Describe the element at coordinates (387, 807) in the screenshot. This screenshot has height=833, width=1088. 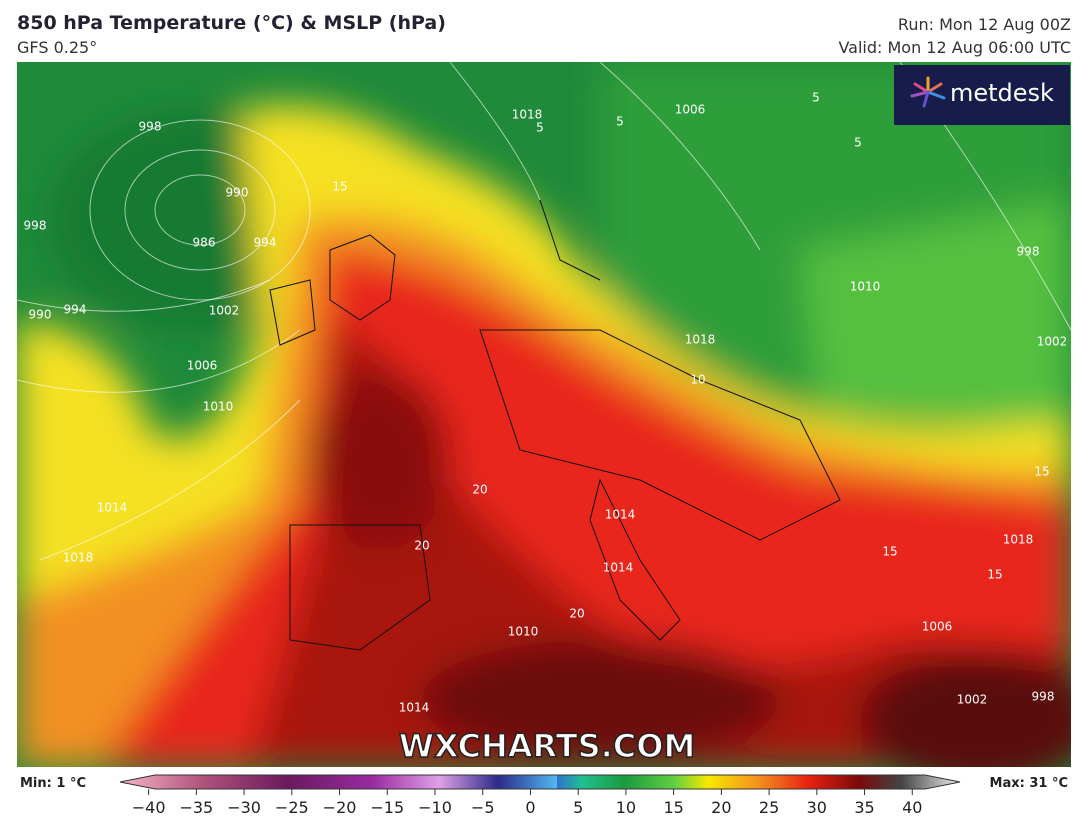
I see `colorbar-tick-label: −15` at that location.